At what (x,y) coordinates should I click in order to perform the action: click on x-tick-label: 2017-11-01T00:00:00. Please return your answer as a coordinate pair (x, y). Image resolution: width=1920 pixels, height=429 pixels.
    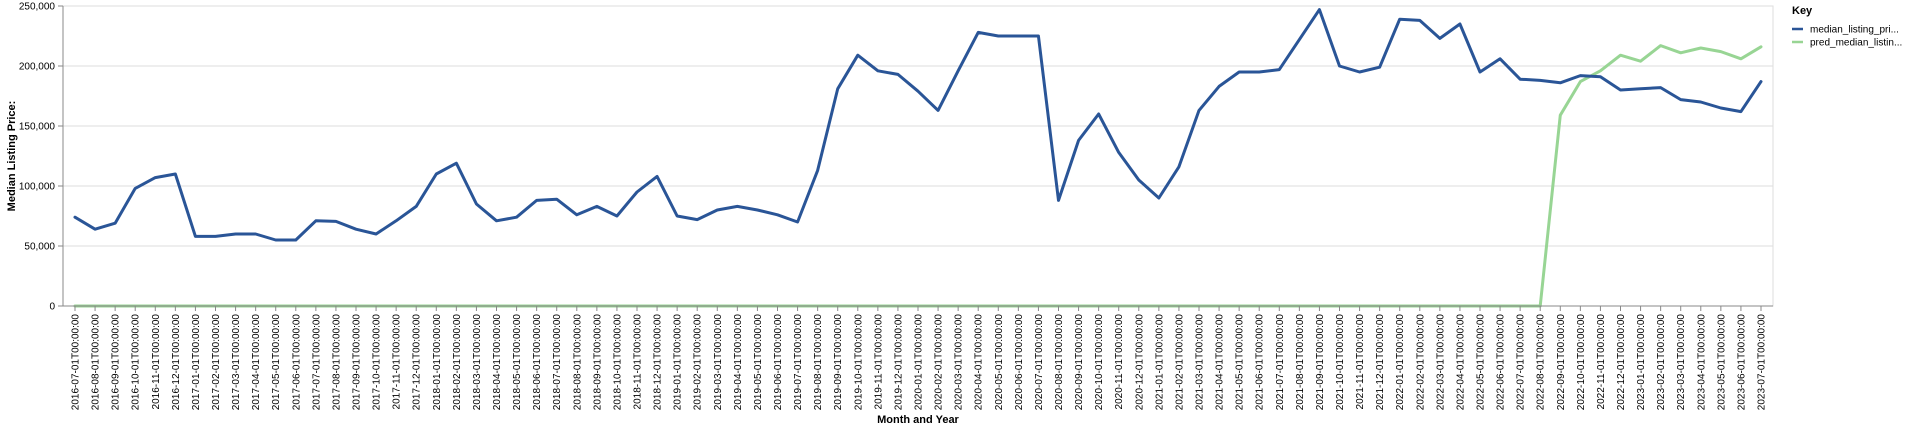
    Looking at the image, I should click on (397, 362).